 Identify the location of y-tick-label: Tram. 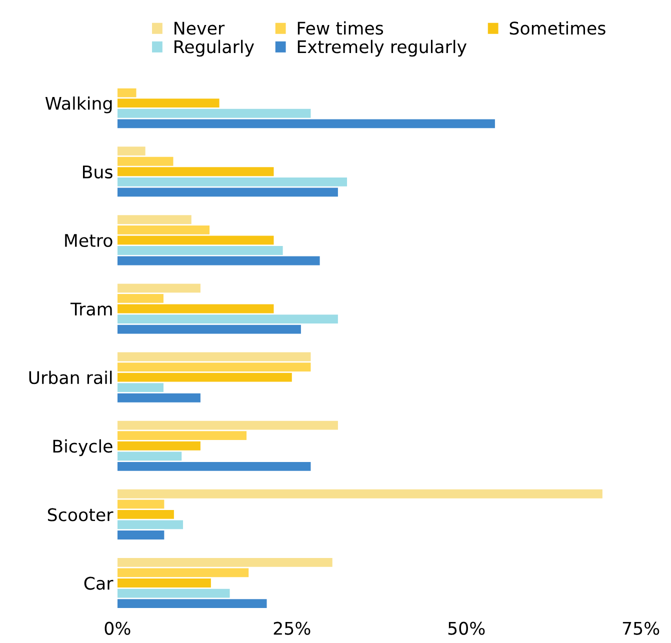
(91, 309).